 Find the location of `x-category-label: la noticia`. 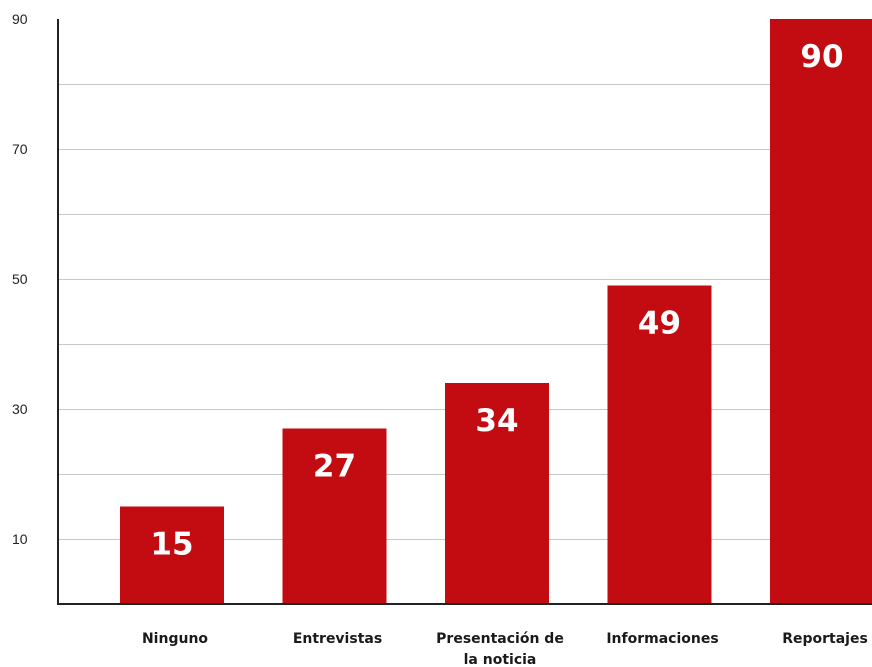

x-category-label: la noticia is located at coordinates (500, 659).